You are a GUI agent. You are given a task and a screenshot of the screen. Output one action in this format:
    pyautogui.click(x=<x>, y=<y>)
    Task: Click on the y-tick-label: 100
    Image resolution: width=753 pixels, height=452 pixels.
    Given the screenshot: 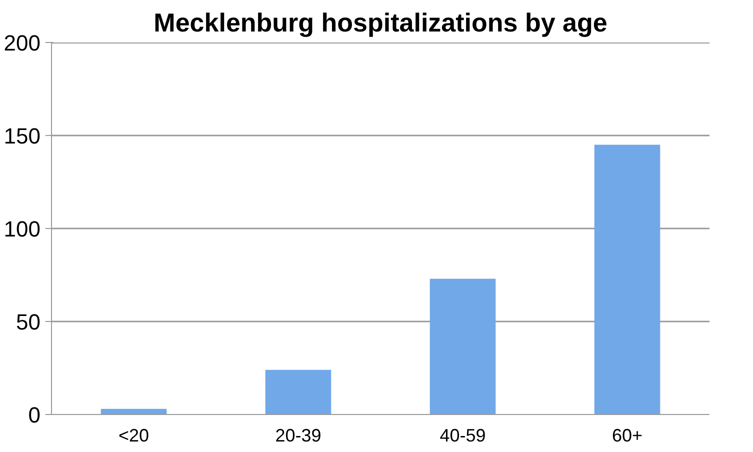 What is the action you would take?
    pyautogui.click(x=22, y=229)
    